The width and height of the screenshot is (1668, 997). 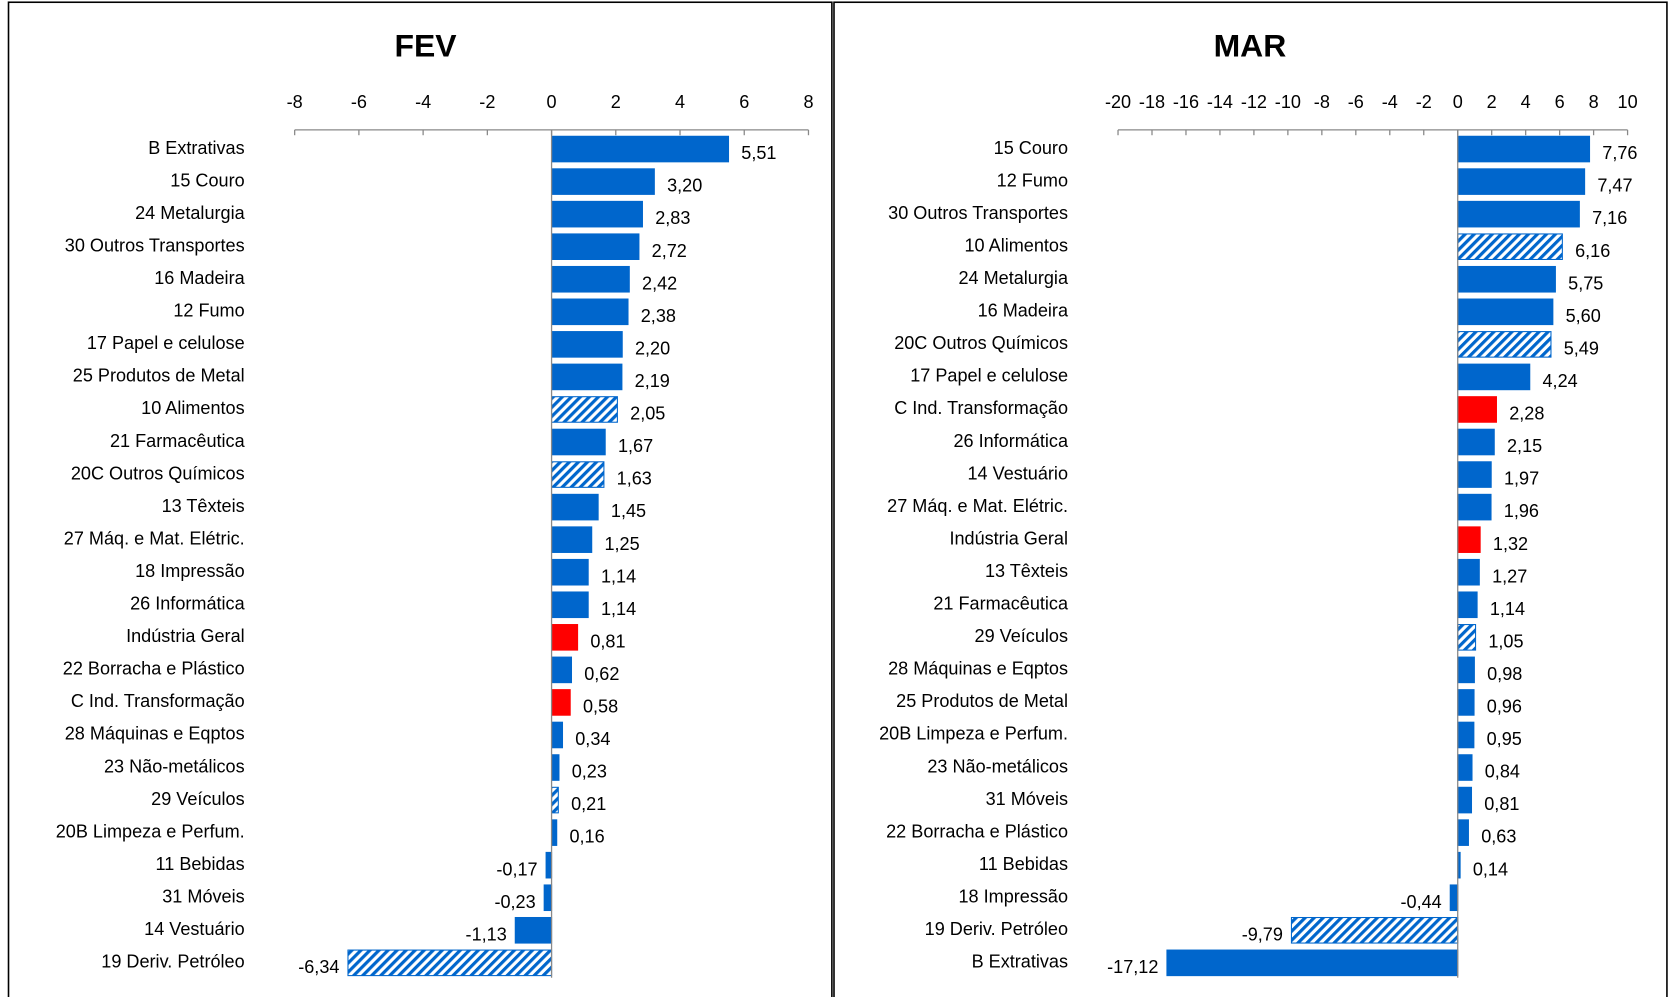 I want to click on value-label: -9,79, so click(x=1262, y=934).